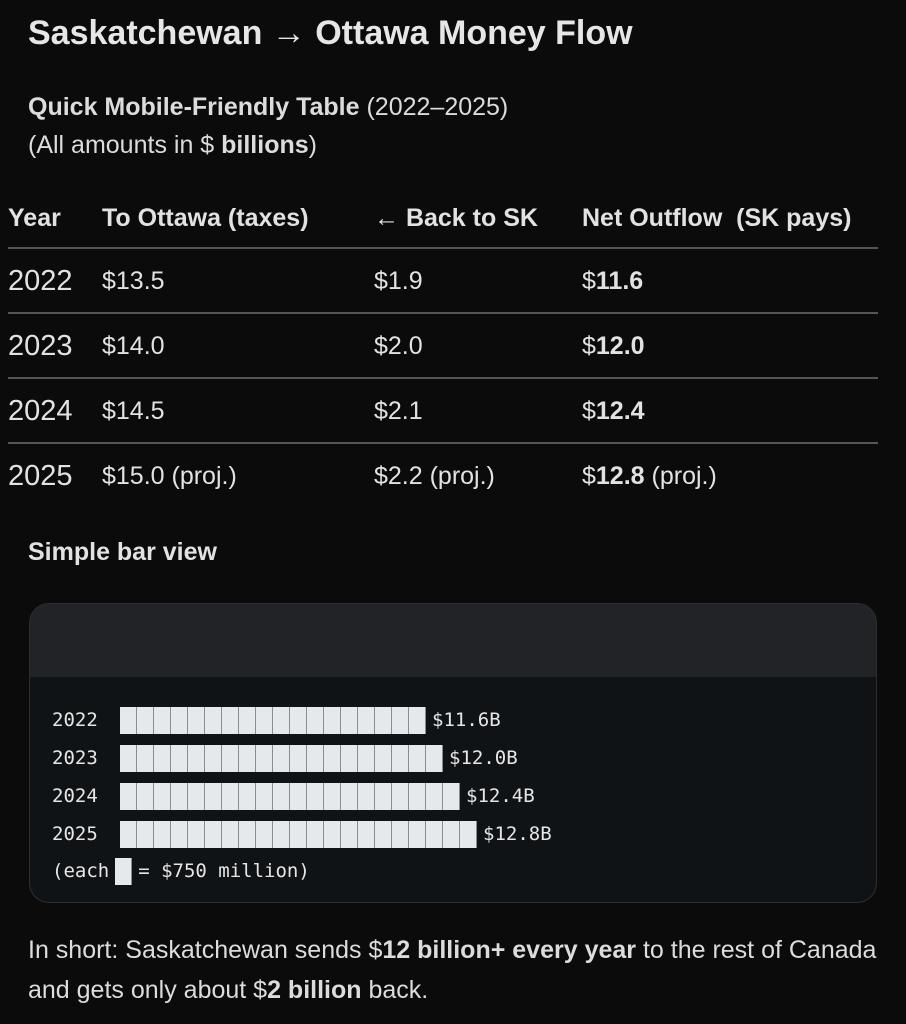 The image size is (906, 1024). What do you see at coordinates (680, 476) in the screenshot?
I see `net-note: (proj.)` at bounding box center [680, 476].